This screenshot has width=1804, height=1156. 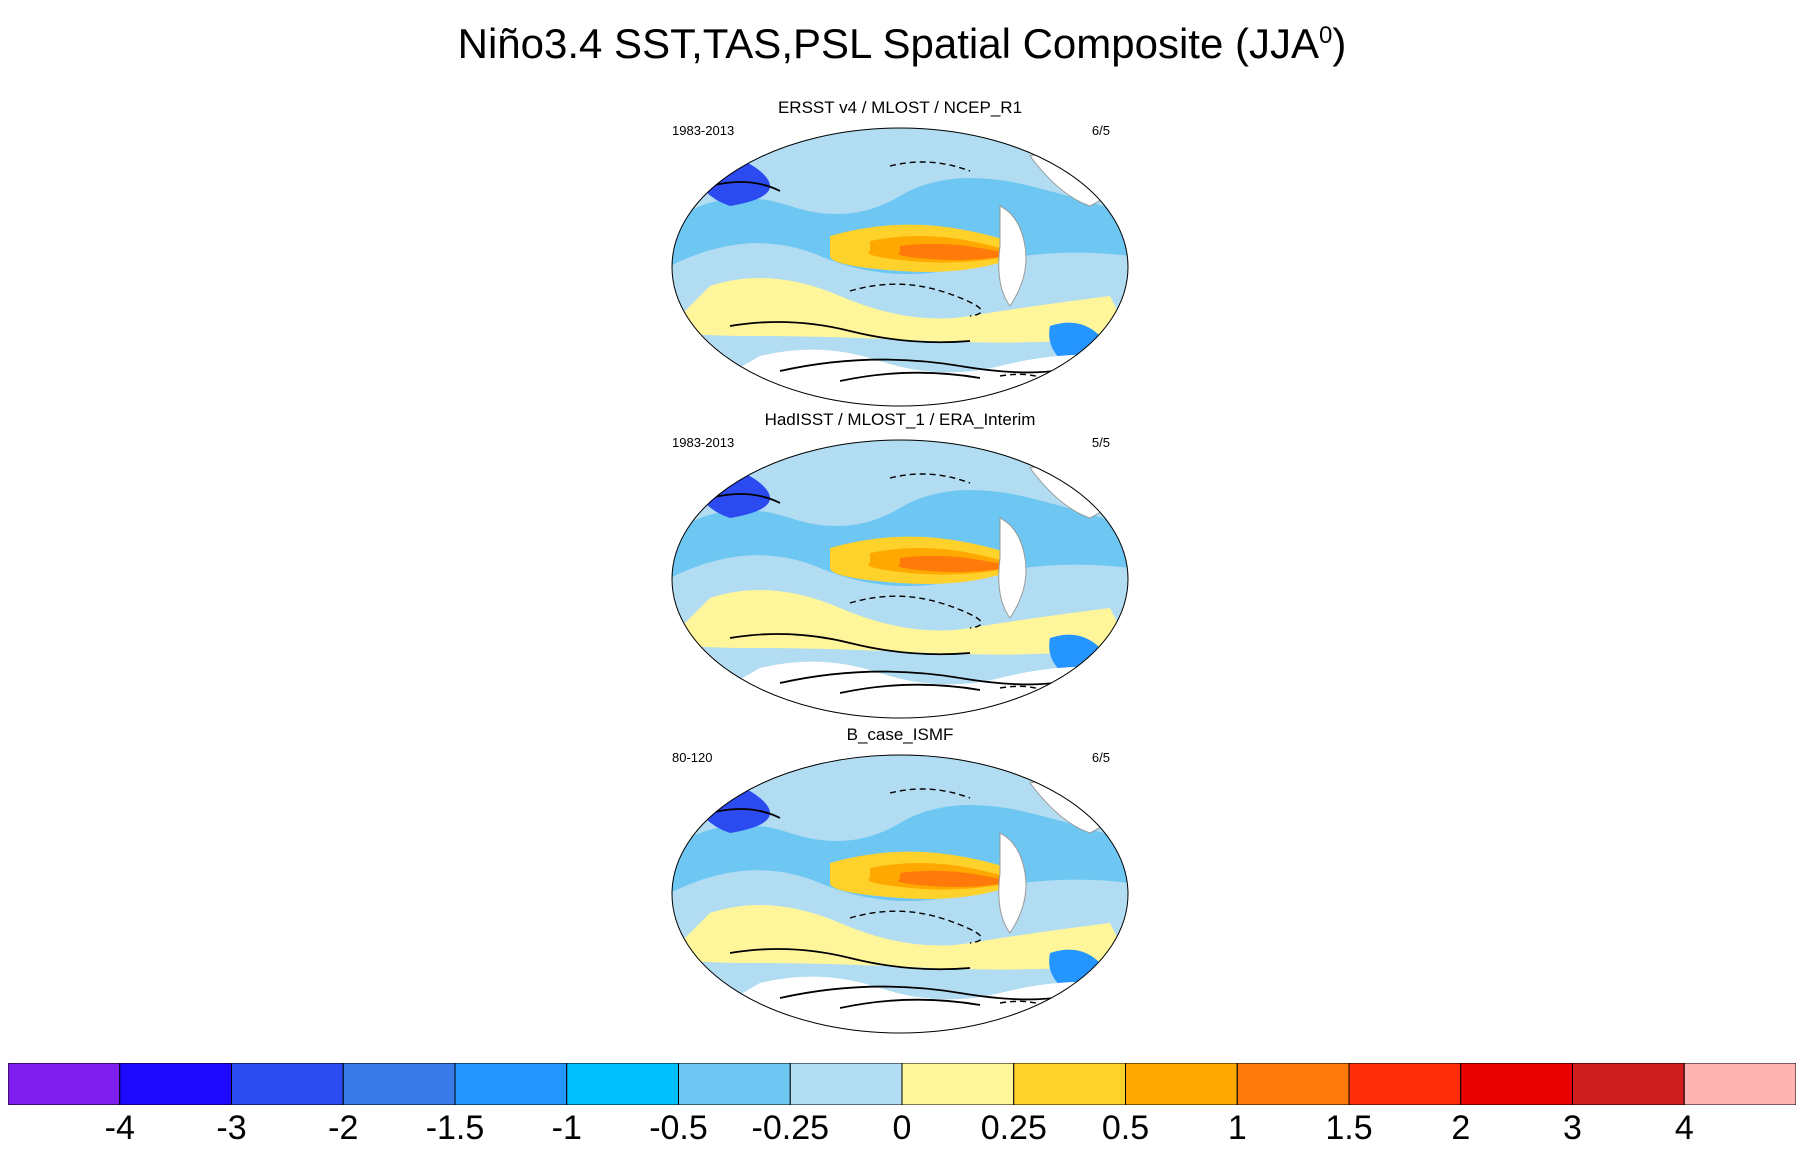 I want to click on colorbar-tick-label: -4, so click(x=119, y=1128).